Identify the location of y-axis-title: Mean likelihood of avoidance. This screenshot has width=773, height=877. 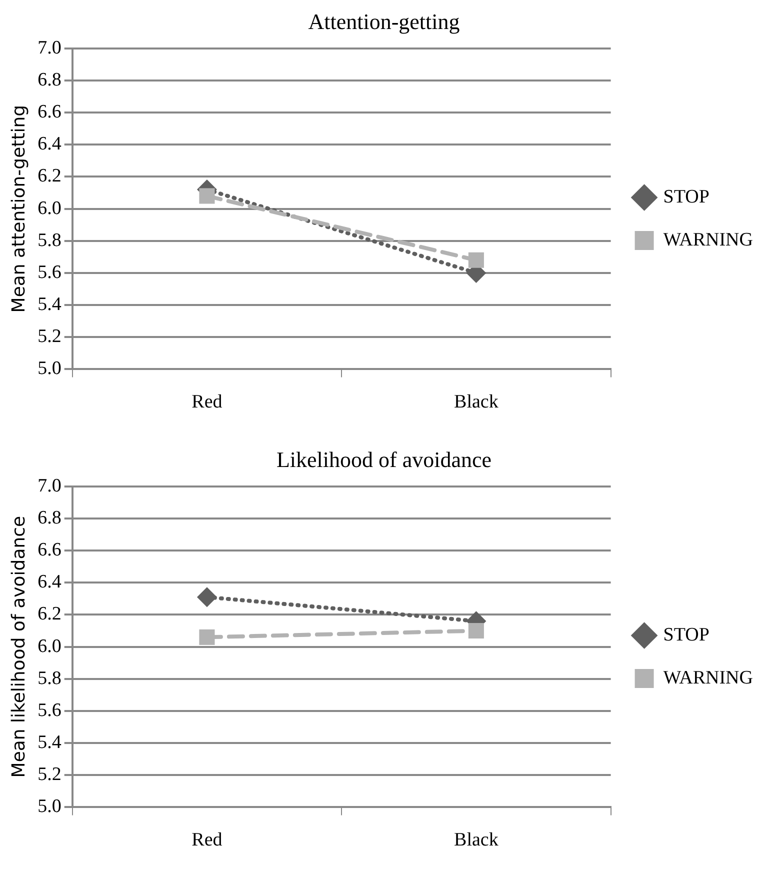
(19, 647).